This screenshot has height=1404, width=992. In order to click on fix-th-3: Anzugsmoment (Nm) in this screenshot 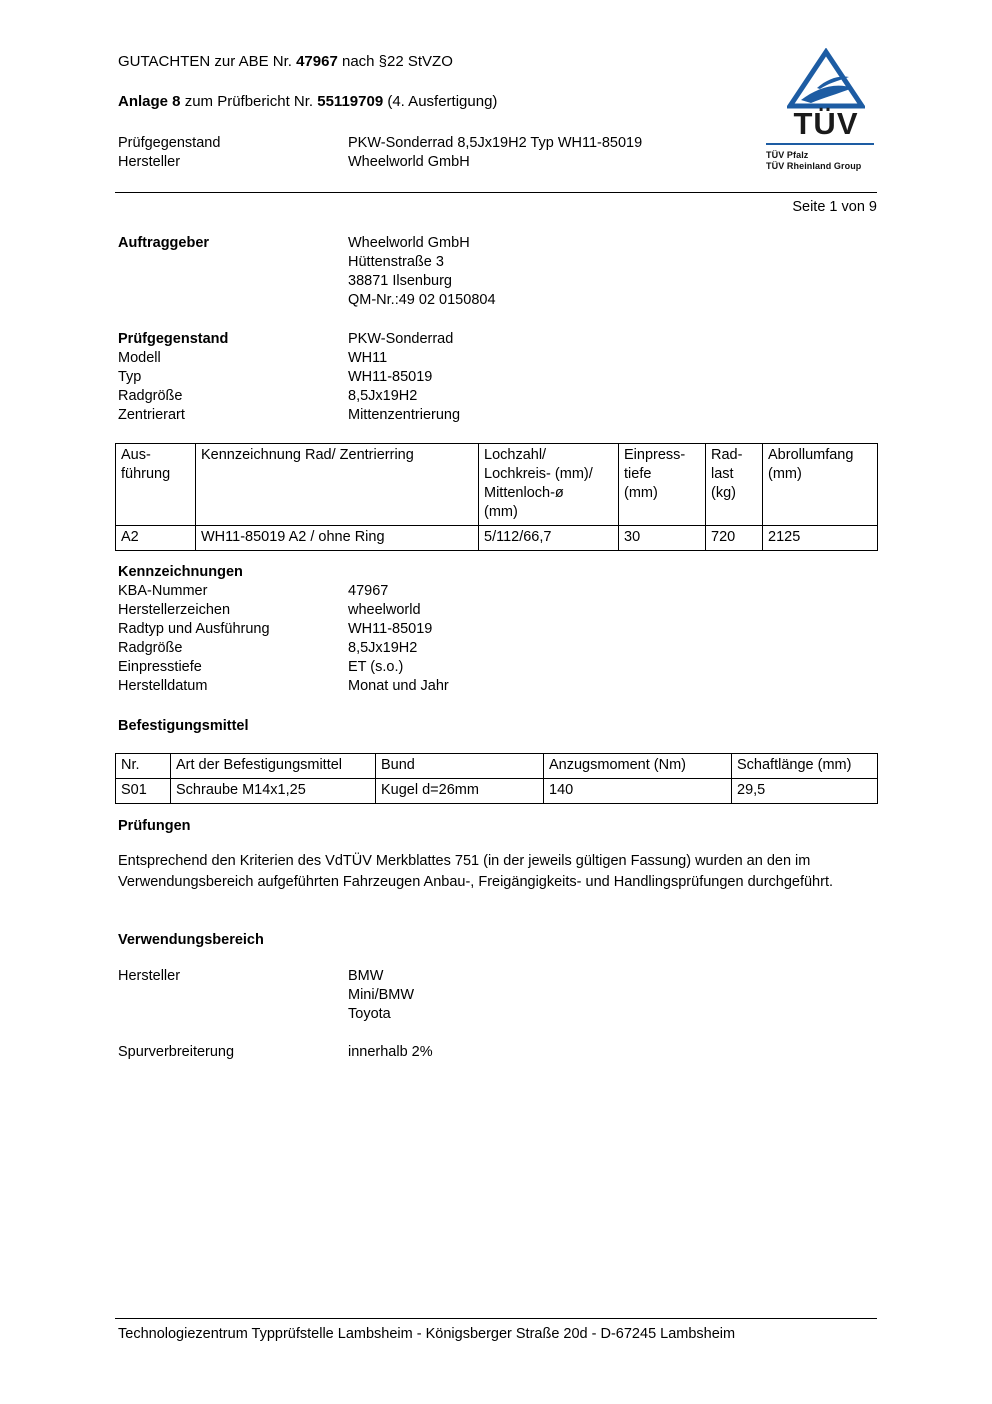, I will do `click(637, 766)`.